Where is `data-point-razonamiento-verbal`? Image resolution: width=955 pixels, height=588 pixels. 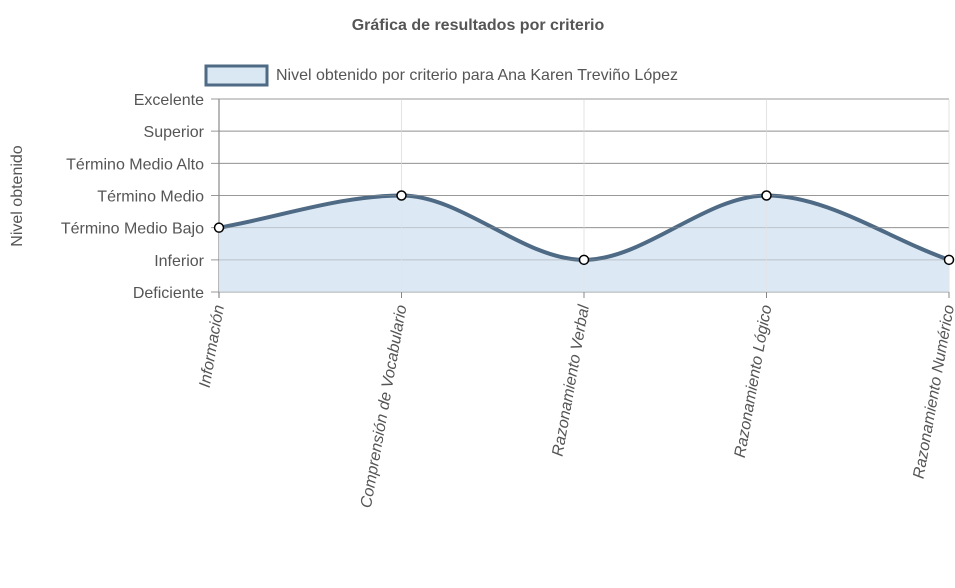
data-point-razonamiento-verbal is located at coordinates (584, 260).